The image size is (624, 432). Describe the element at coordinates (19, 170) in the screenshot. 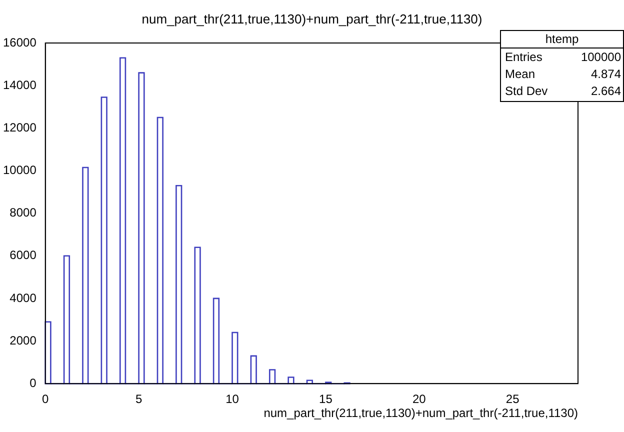

I see `y-tick-label: 10000` at that location.